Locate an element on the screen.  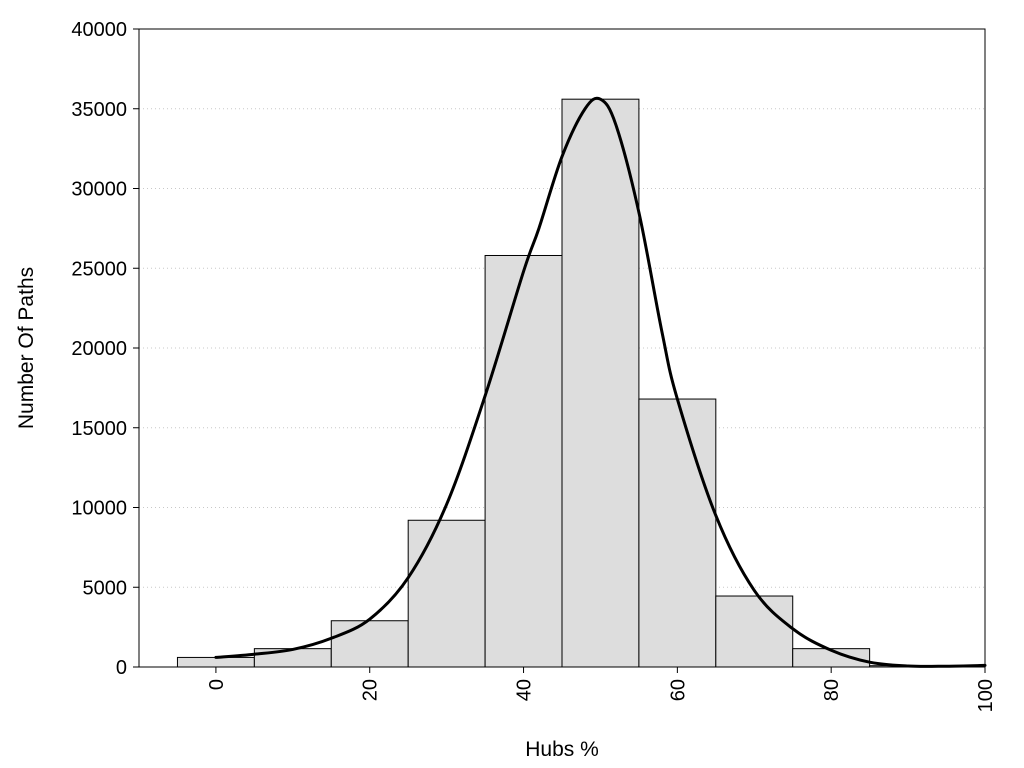
y-tick-label: 15000 is located at coordinates (99, 429).